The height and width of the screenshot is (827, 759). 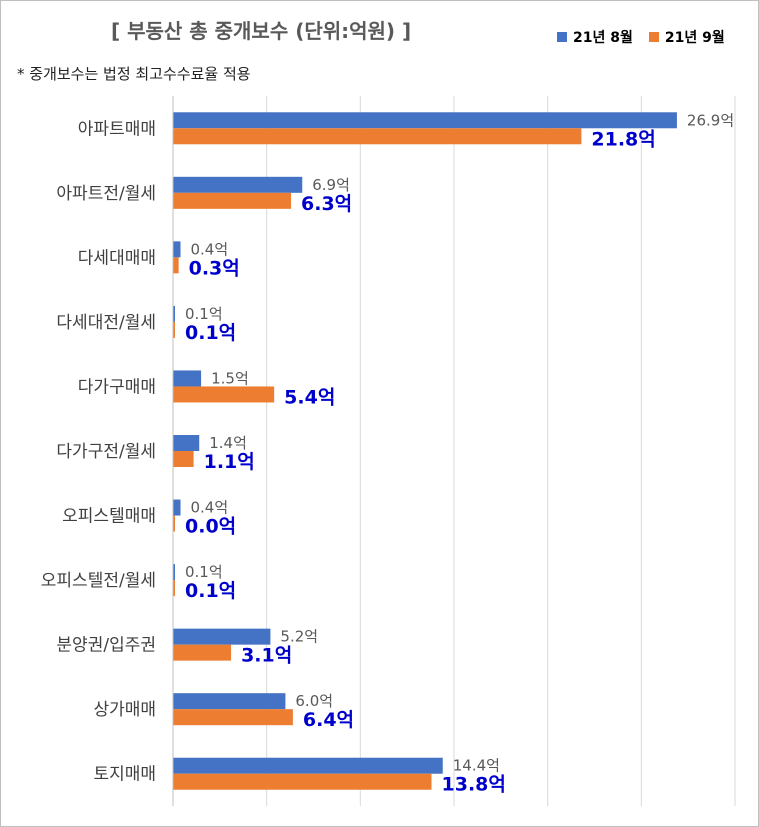 I want to click on legend-swatch-aug, so click(x=562, y=37).